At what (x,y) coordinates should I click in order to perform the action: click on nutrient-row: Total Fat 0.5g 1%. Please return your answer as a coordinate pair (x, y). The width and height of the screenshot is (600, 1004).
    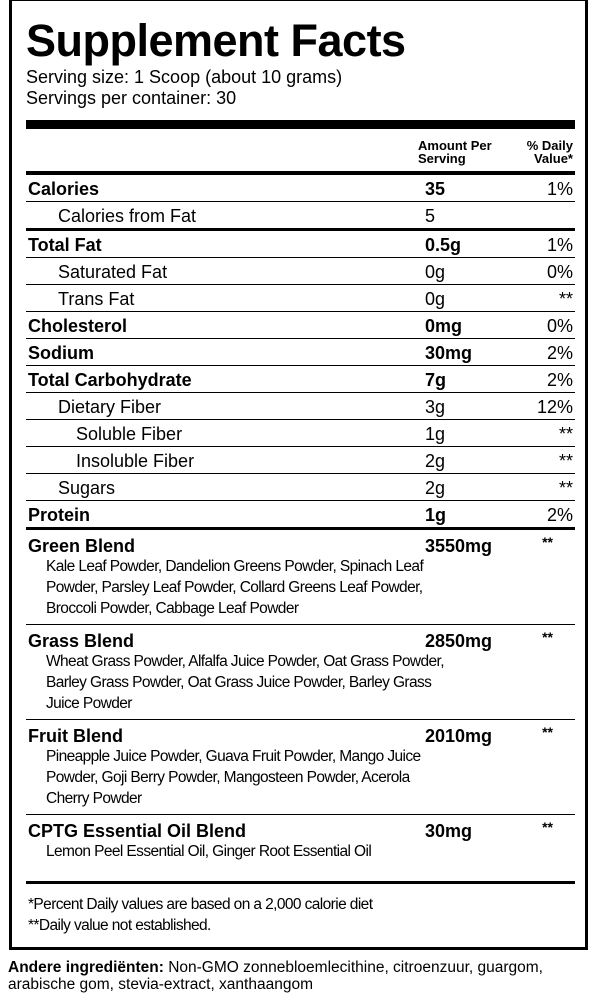
    Looking at the image, I should click on (300, 244).